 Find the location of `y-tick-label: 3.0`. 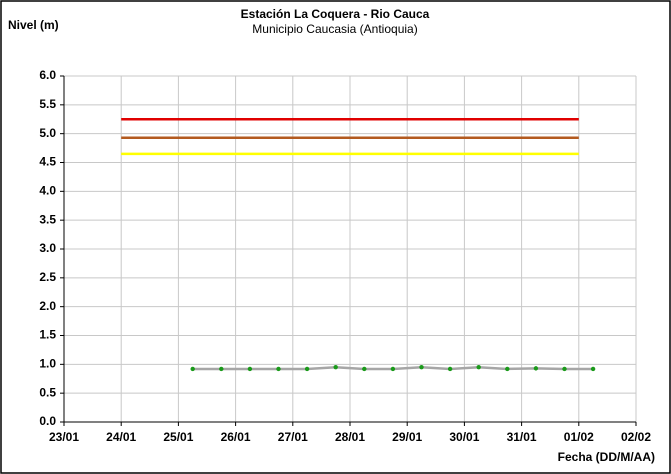

y-tick-label: 3.0 is located at coordinates (47, 248).